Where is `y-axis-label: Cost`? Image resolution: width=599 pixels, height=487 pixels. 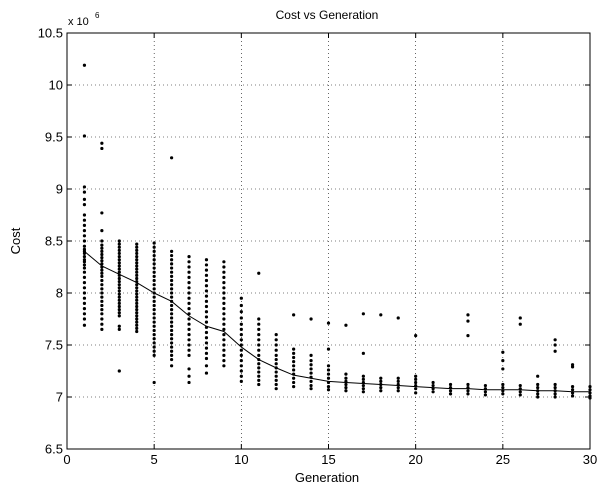 y-axis-label: Cost is located at coordinates (15, 240).